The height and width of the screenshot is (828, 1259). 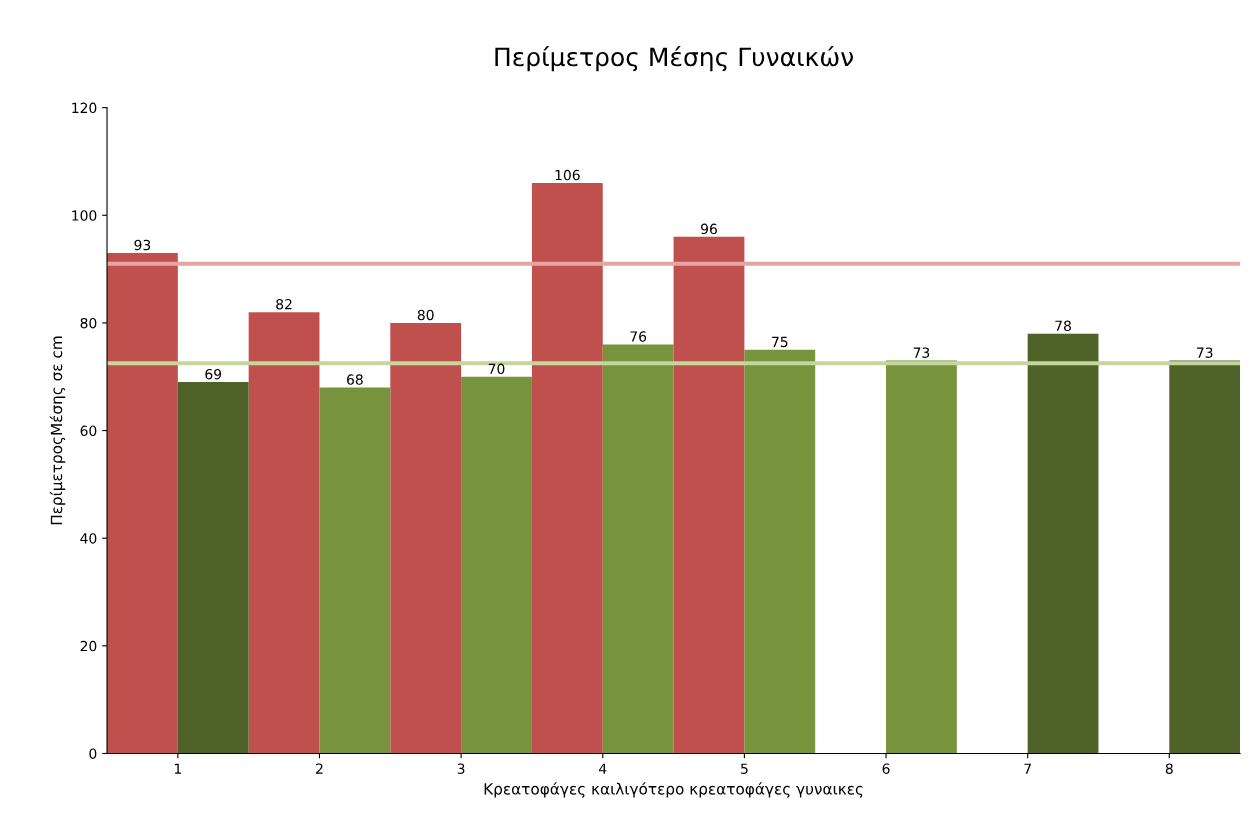 What do you see at coordinates (425, 315) in the screenshot?
I see `data-label: 80` at bounding box center [425, 315].